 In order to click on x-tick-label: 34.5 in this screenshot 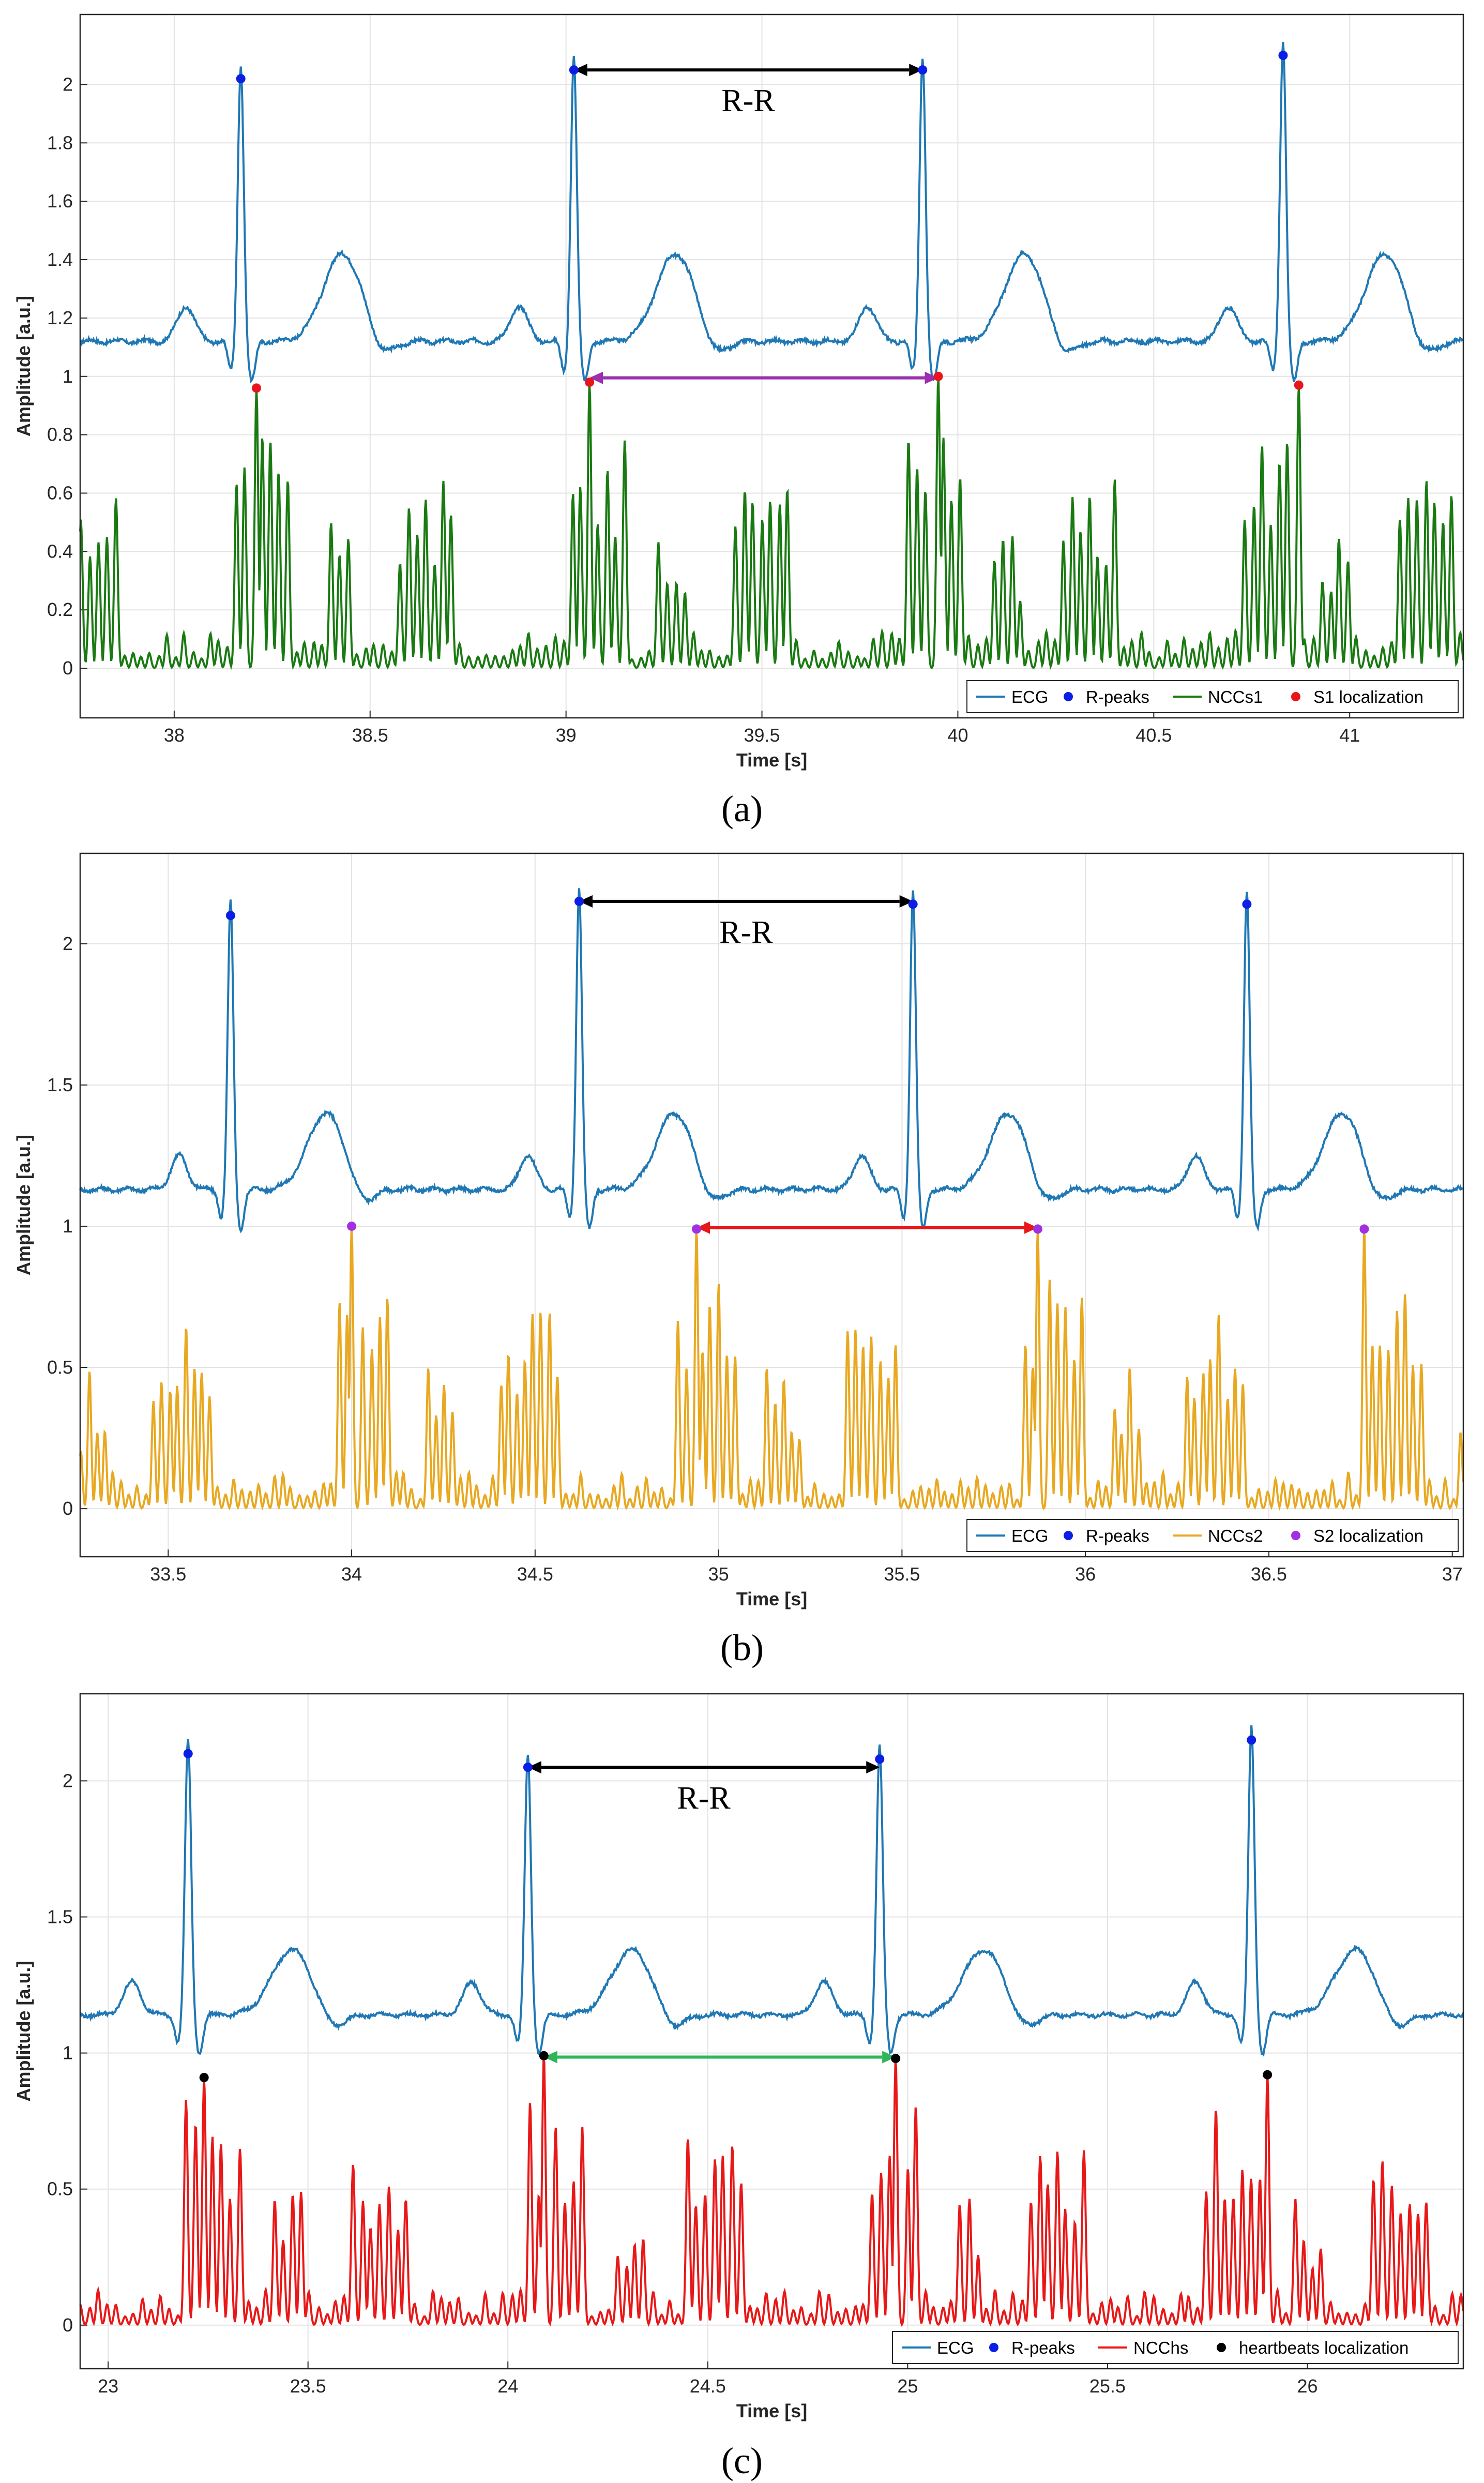, I will do `click(535, 1574)`.